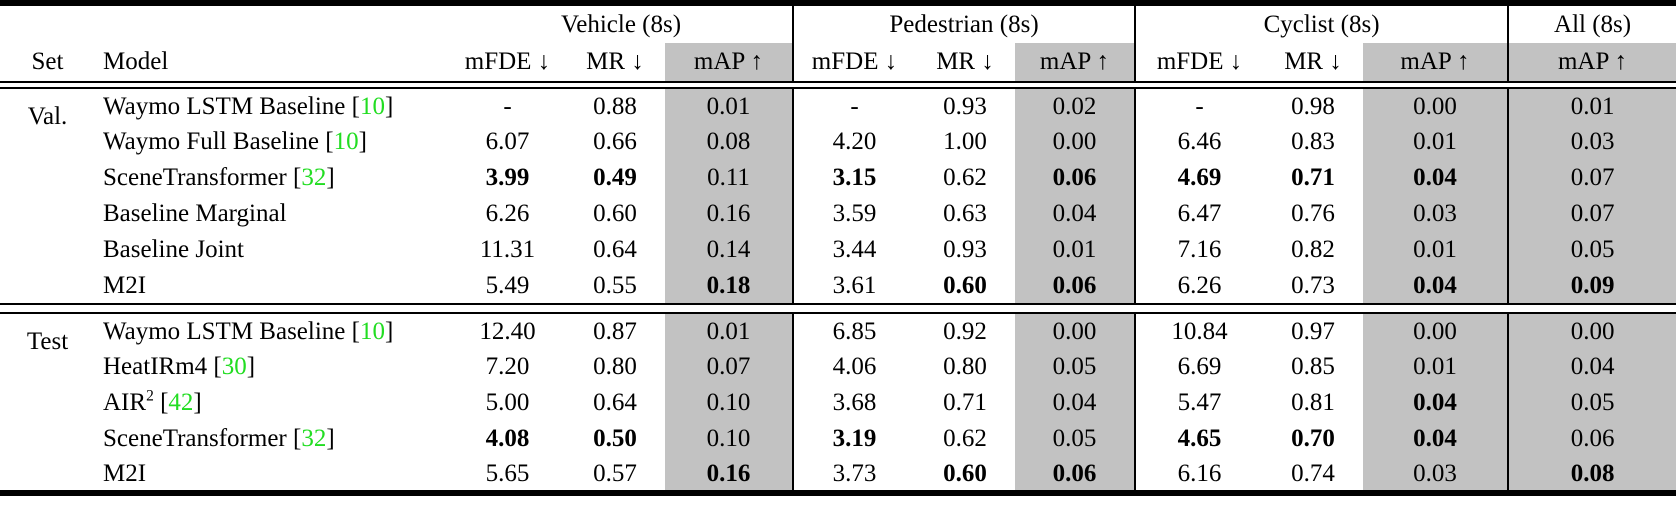  Describe the element at coordinates (838, 85) in the screenshot. I see `header-double-rule` at that location.